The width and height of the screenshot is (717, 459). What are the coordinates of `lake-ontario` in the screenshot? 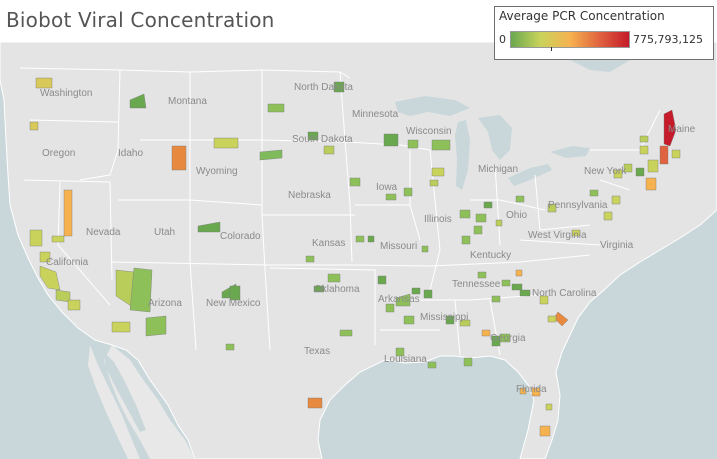 It's located at (570, 152).